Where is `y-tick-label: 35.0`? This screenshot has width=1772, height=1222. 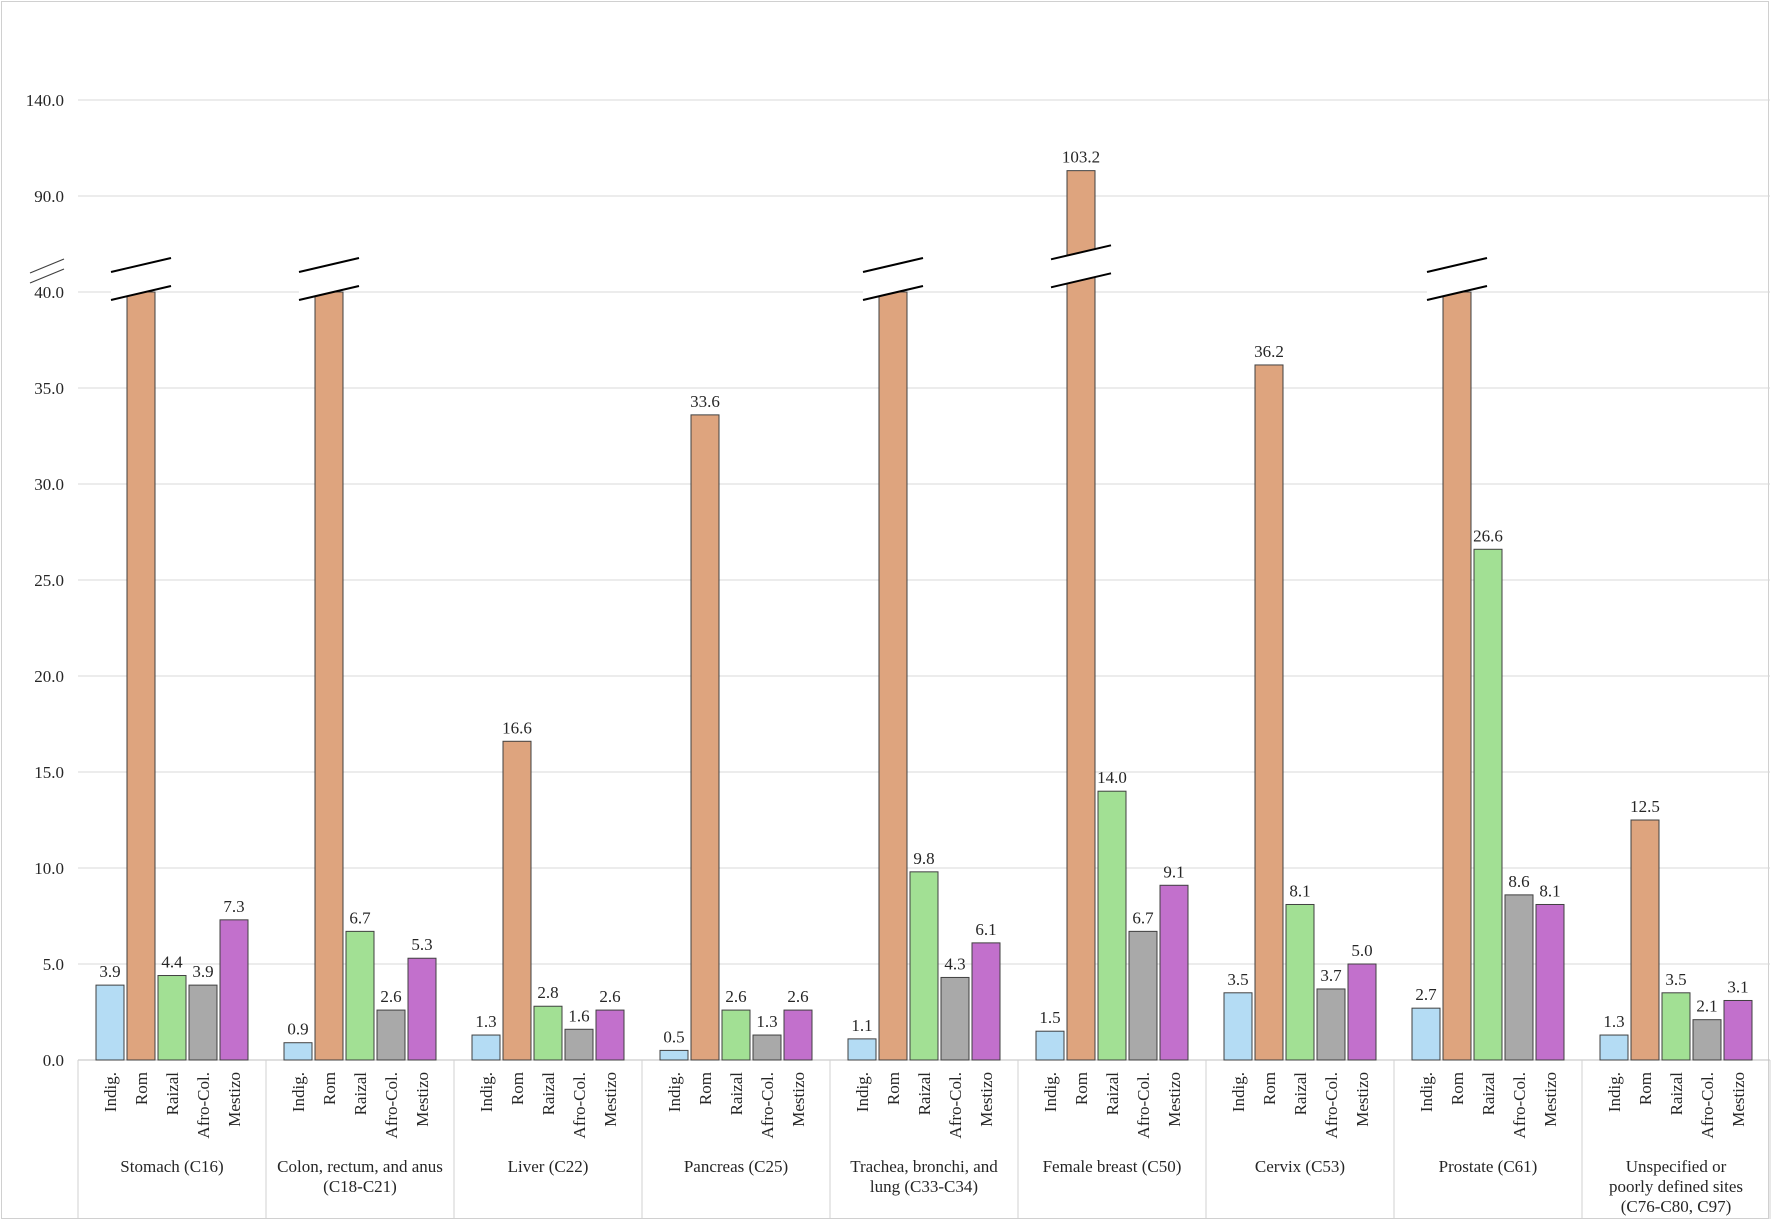 y-tick-label: 35.0 is located at coordinates (49, 388).